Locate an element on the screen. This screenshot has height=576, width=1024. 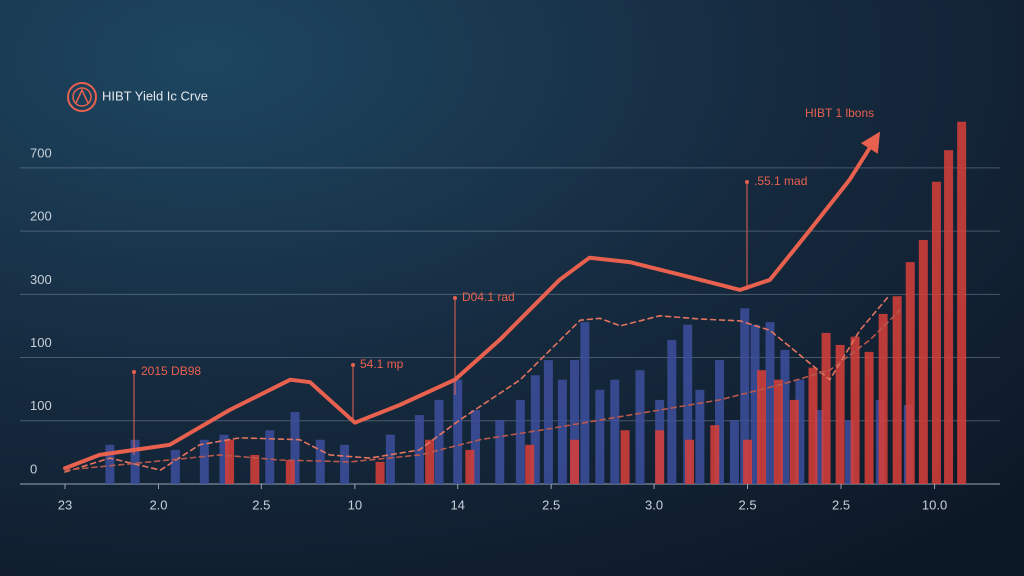
annotation: 2015 DB98 is located at coordinates (171, 371).